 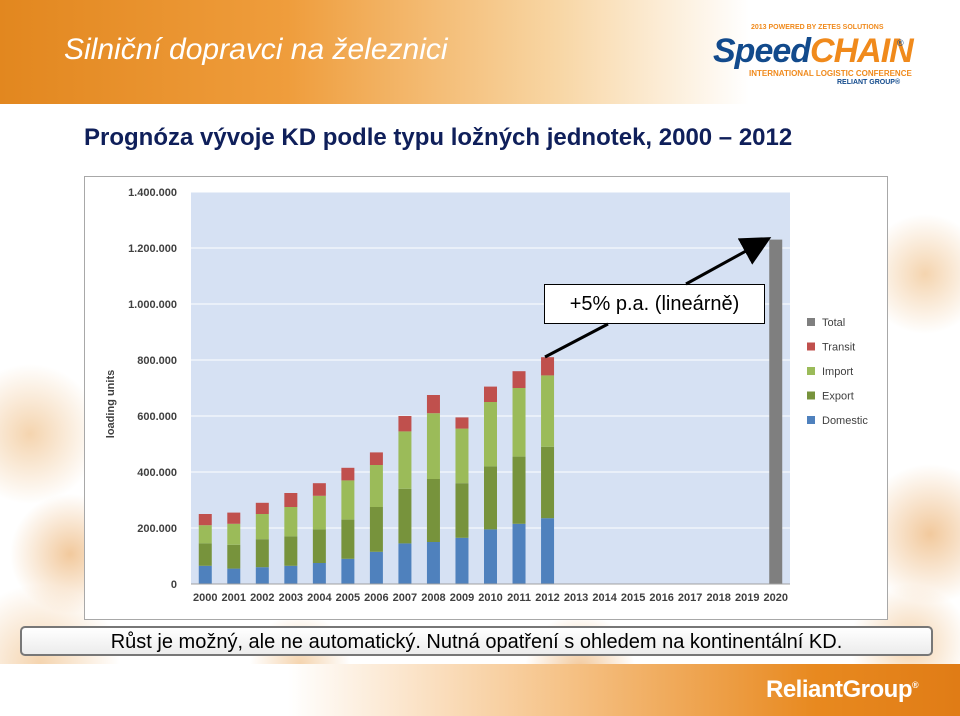 What do you see at coordinates (490, 434) in the screenshot?
I see `bar-import-2010` at bounding box center [490, 434].